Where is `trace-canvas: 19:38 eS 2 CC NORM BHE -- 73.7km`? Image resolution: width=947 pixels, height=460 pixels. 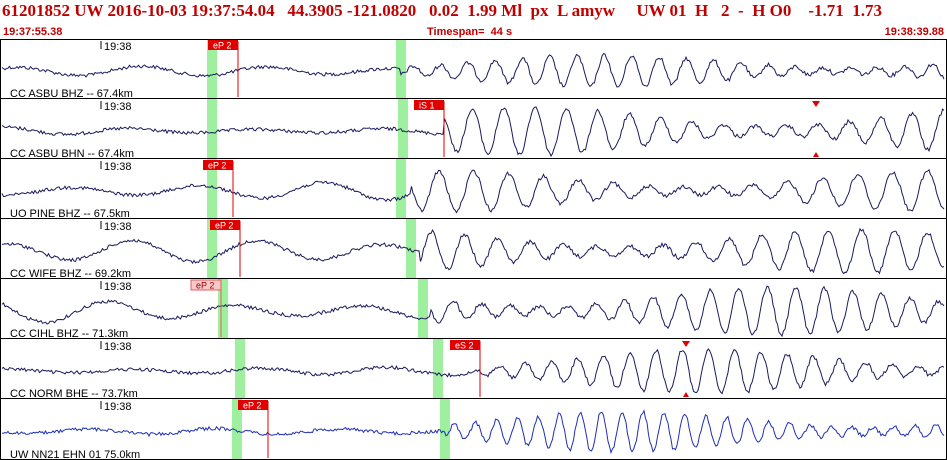 trace-canvas: 19:38 eS 2 CC NORM BHE -- 73.7km is located at coordinates (473, 369).